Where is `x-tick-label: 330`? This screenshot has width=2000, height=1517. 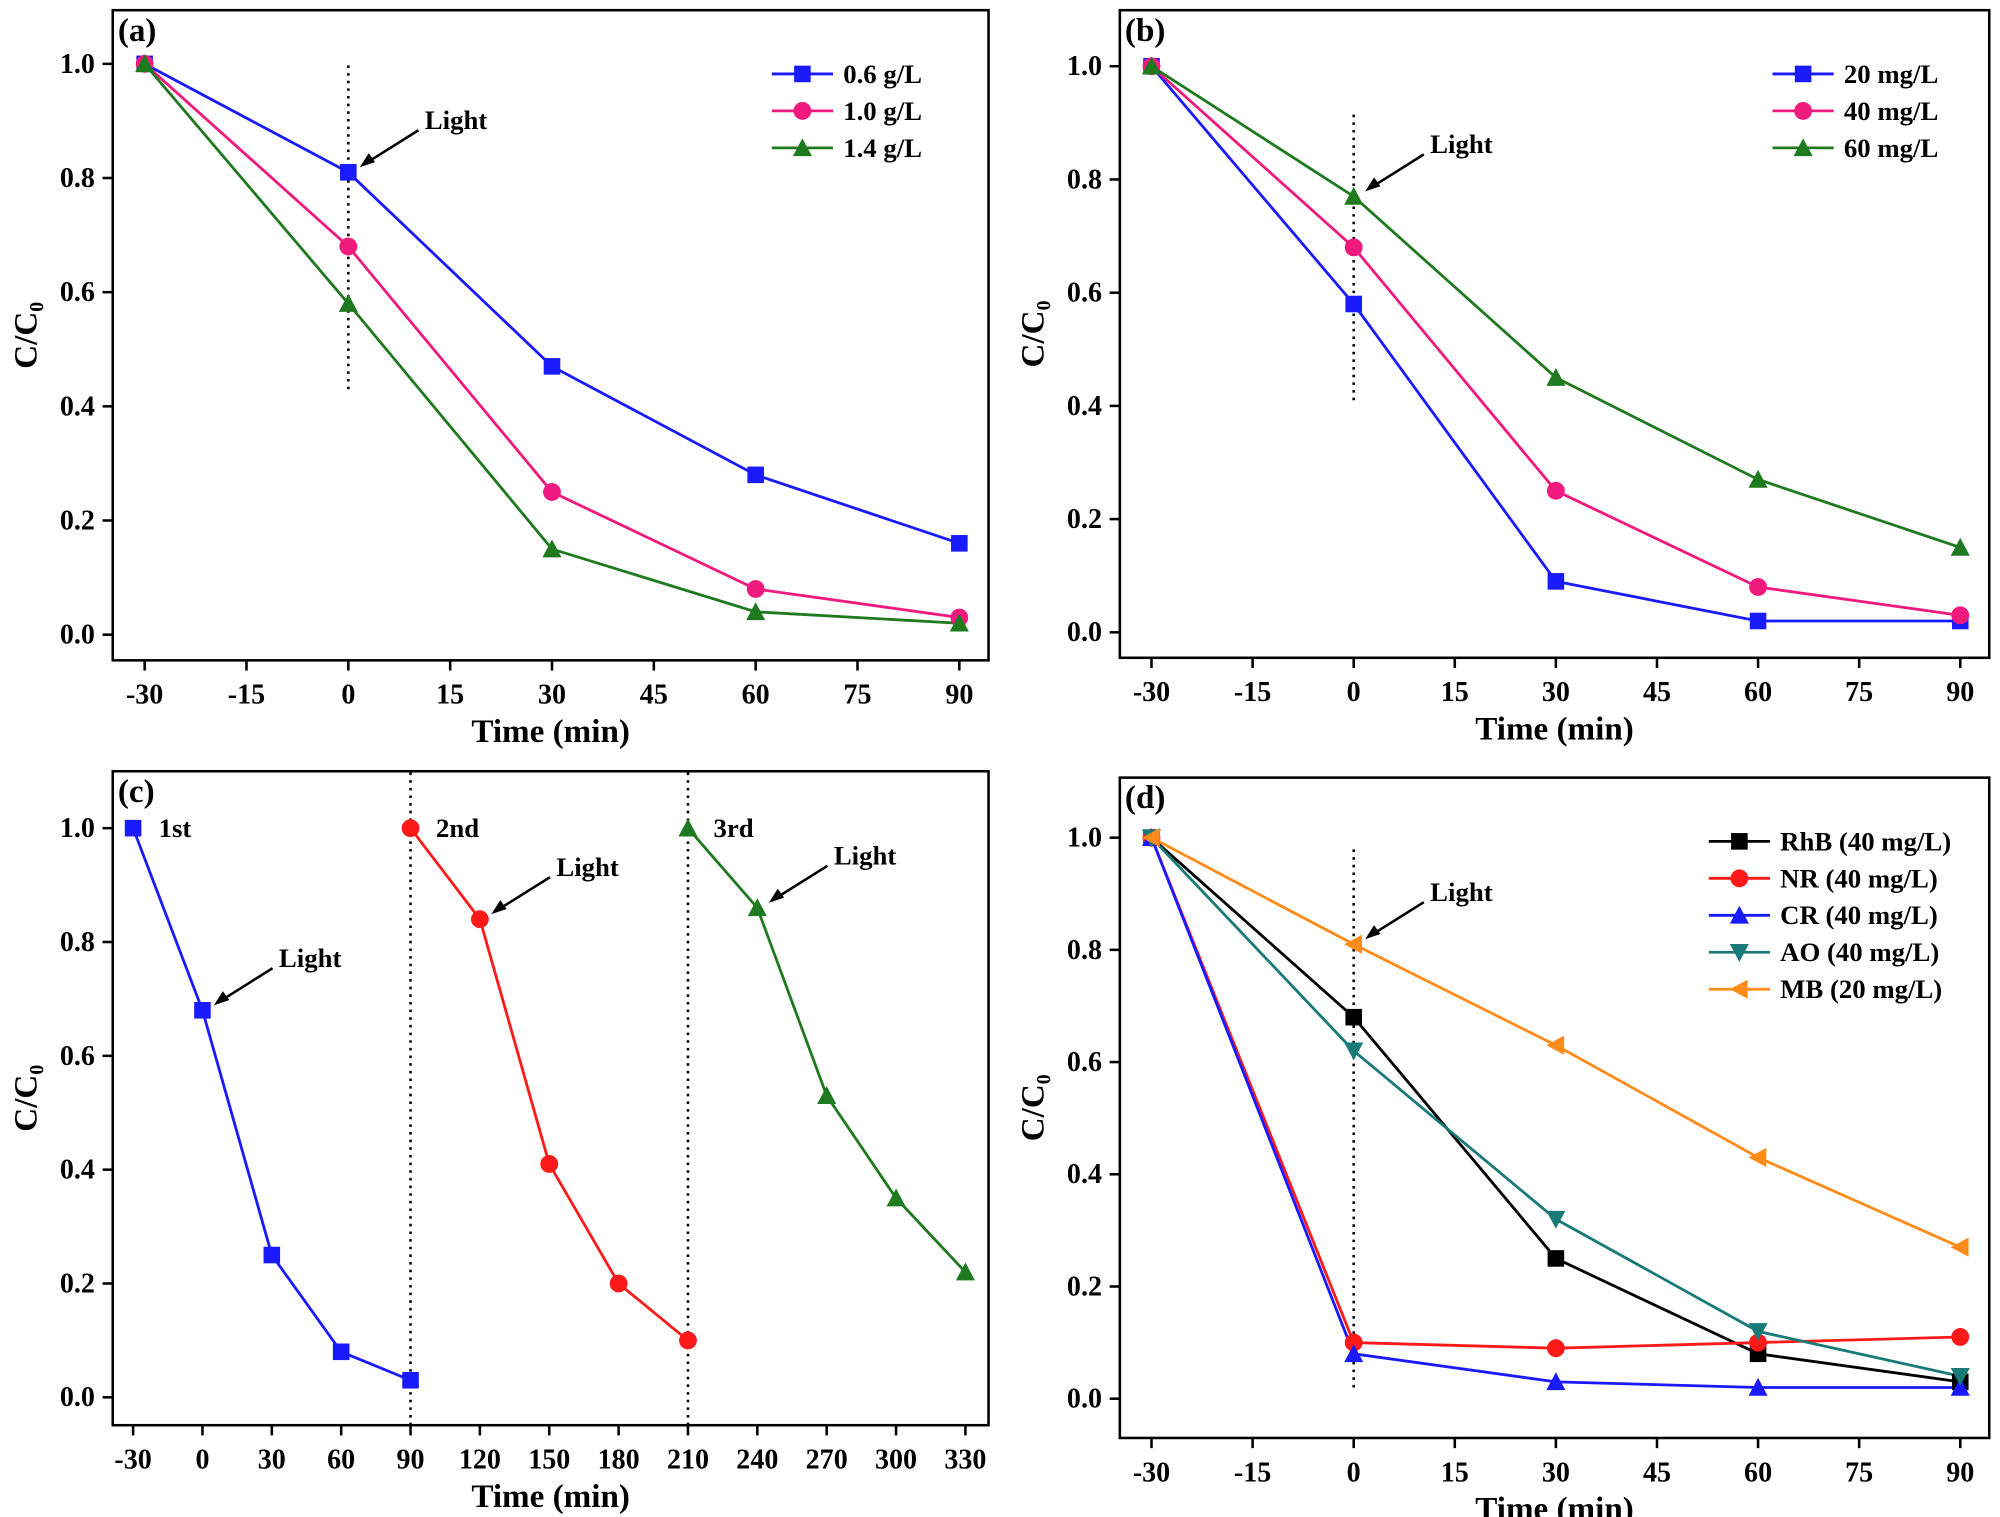 x-tick-label: 330 is located at coordinates (965, 1460).